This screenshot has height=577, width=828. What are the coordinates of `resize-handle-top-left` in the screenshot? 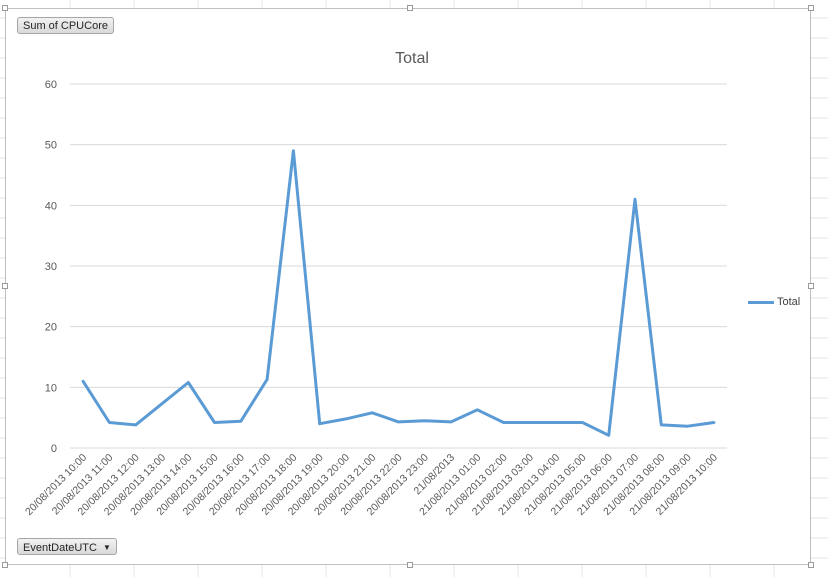 It's located at (5, 8).